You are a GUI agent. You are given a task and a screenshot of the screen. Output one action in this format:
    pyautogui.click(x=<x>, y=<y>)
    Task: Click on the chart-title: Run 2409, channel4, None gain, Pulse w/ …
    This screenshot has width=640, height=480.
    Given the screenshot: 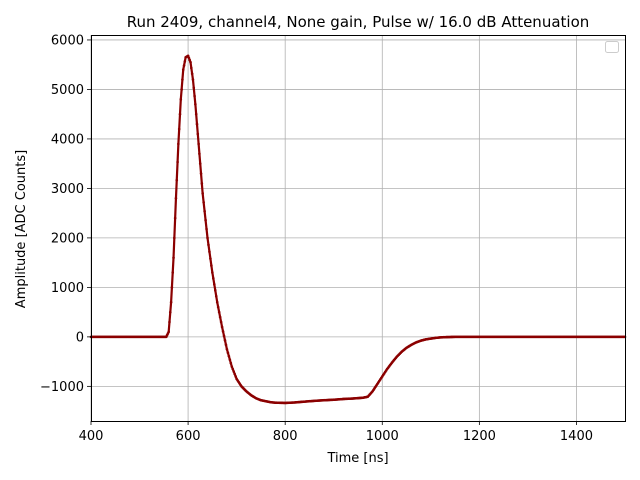 What is the action you would take?
    pyautogui.click(x=358, y=22)
    